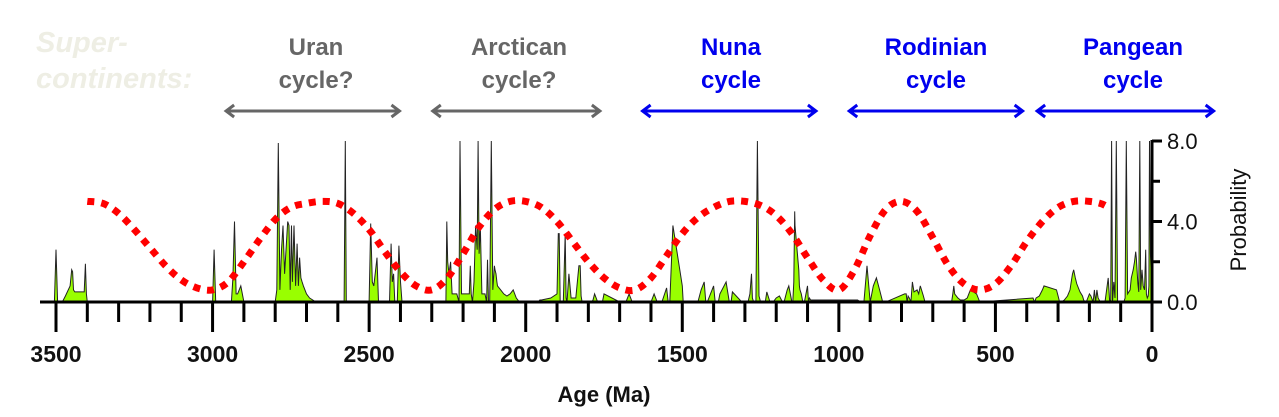  I want to click on cycle-label-line1: Nuna, so click(731, 47).